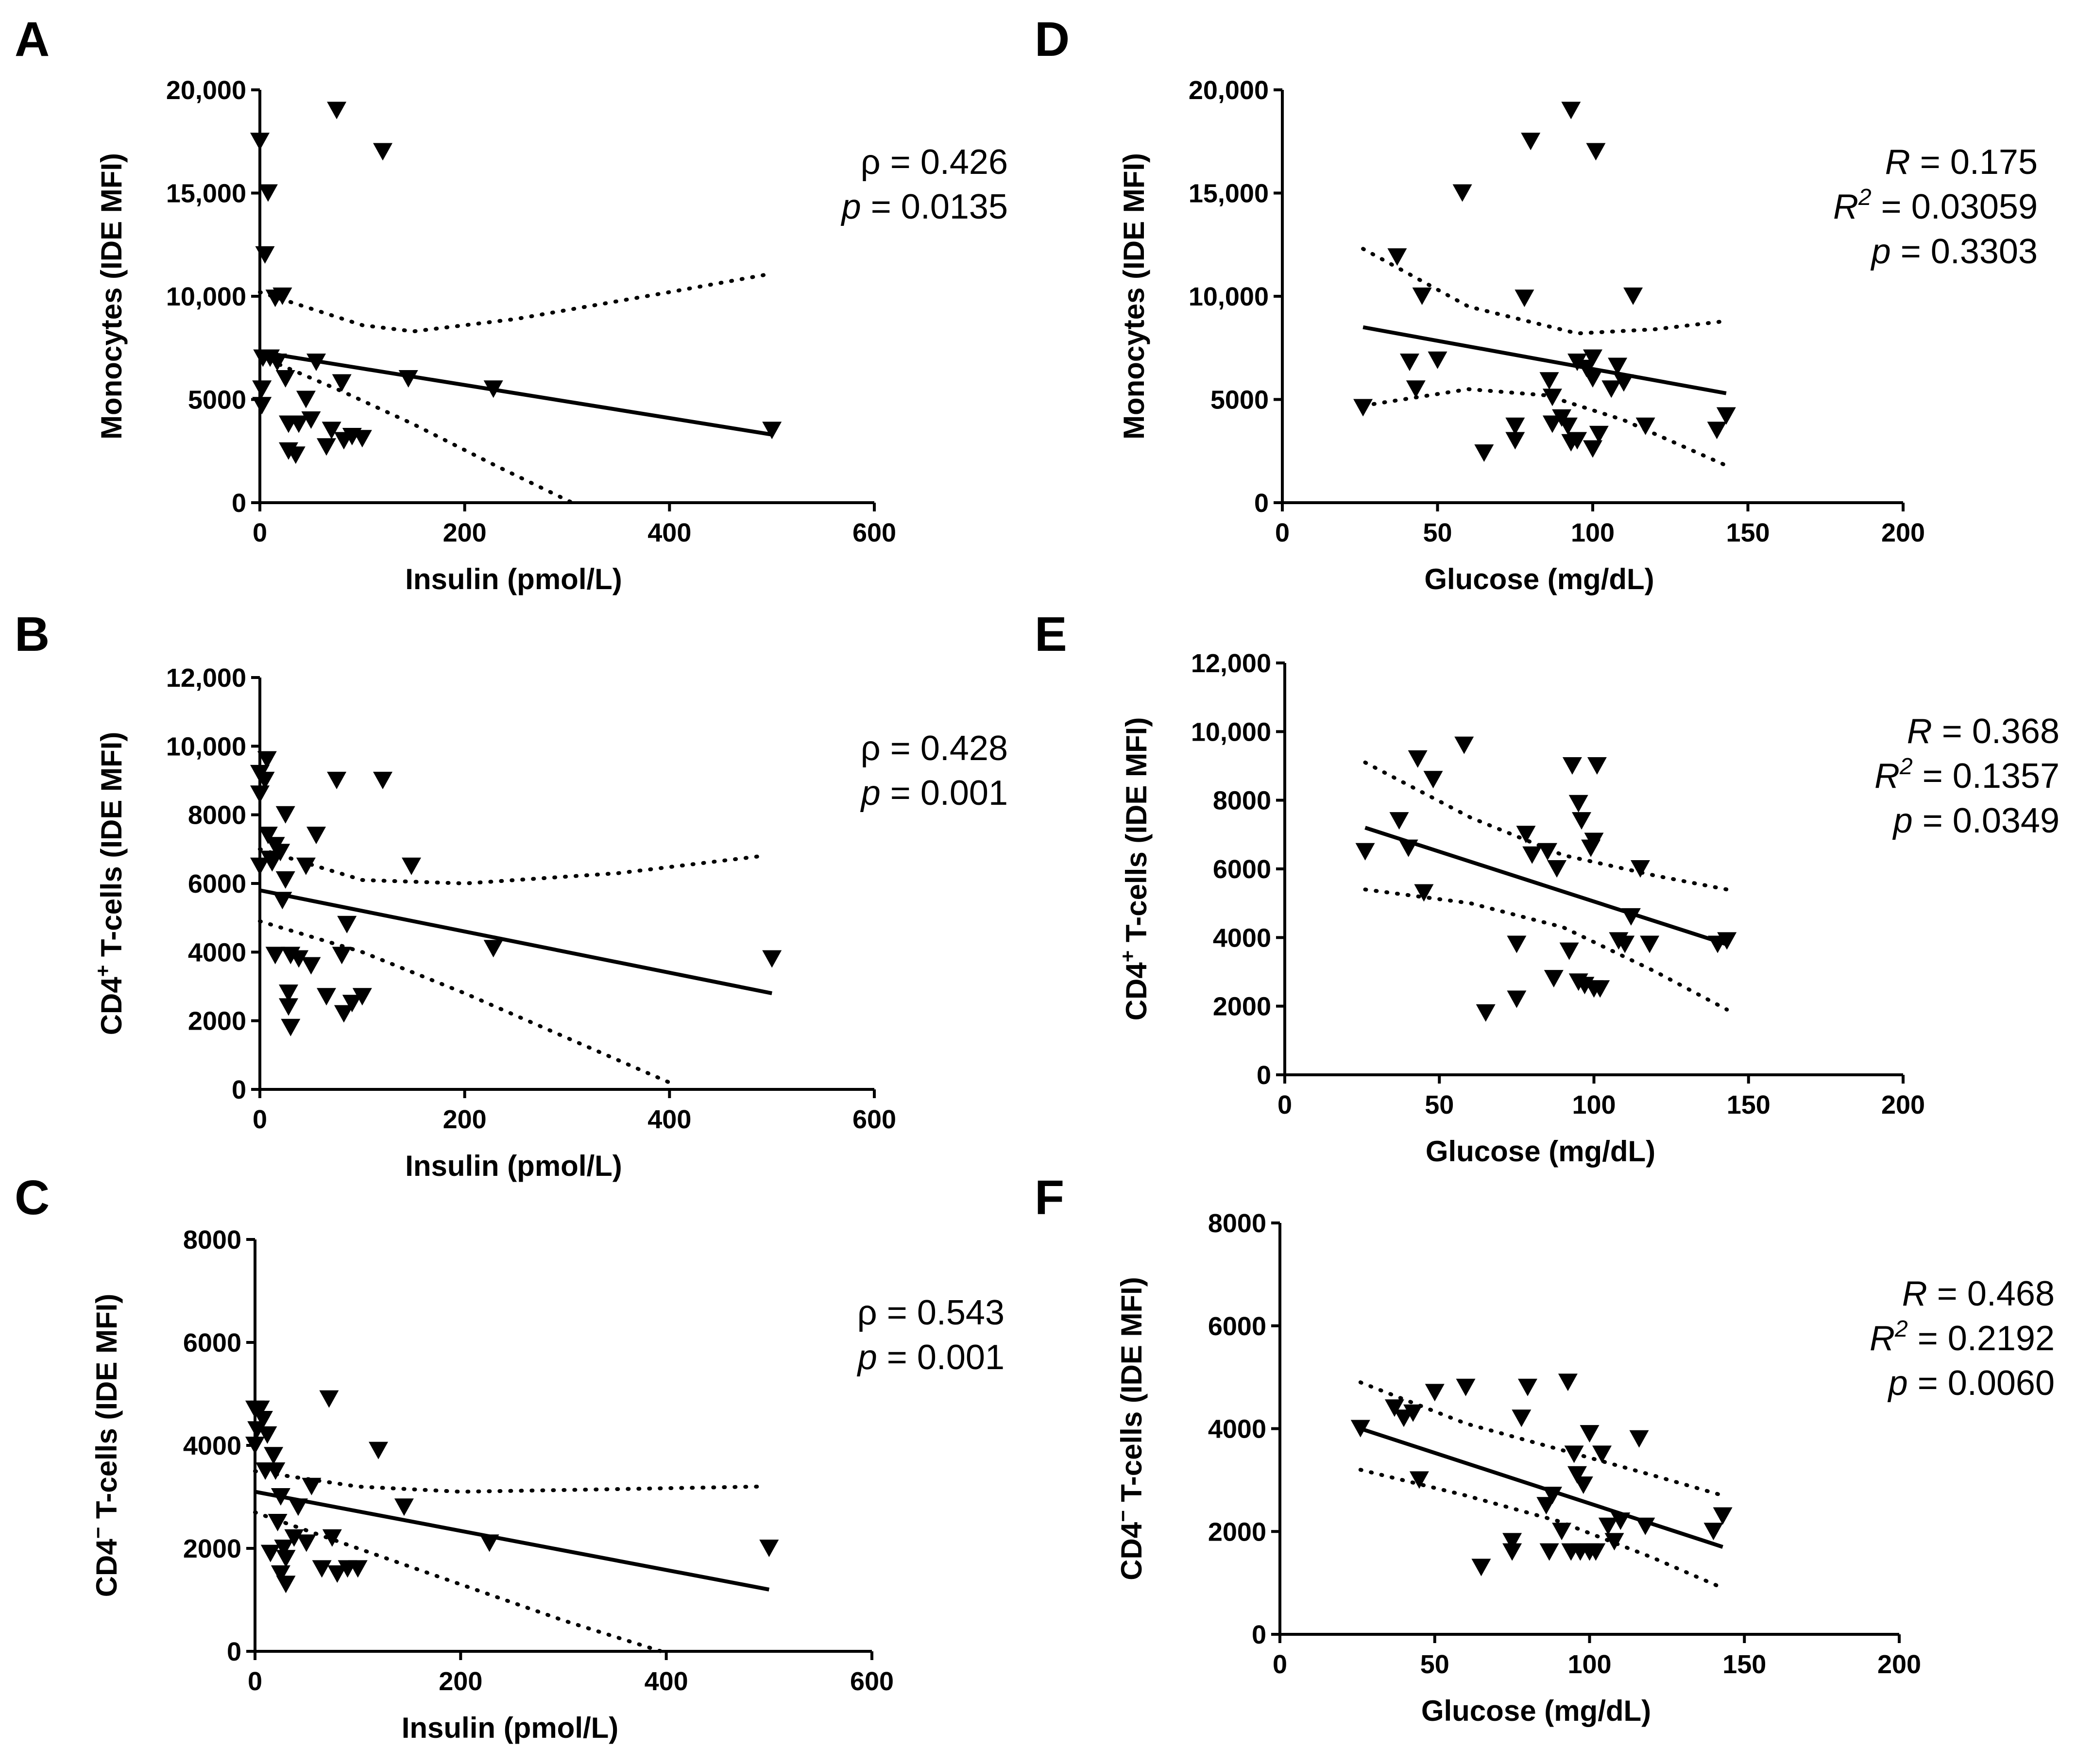 The height and width of the screenshot is (1764, 2077). I want to click on stat-annotation: ρ = 0.428, so click(934, 748).